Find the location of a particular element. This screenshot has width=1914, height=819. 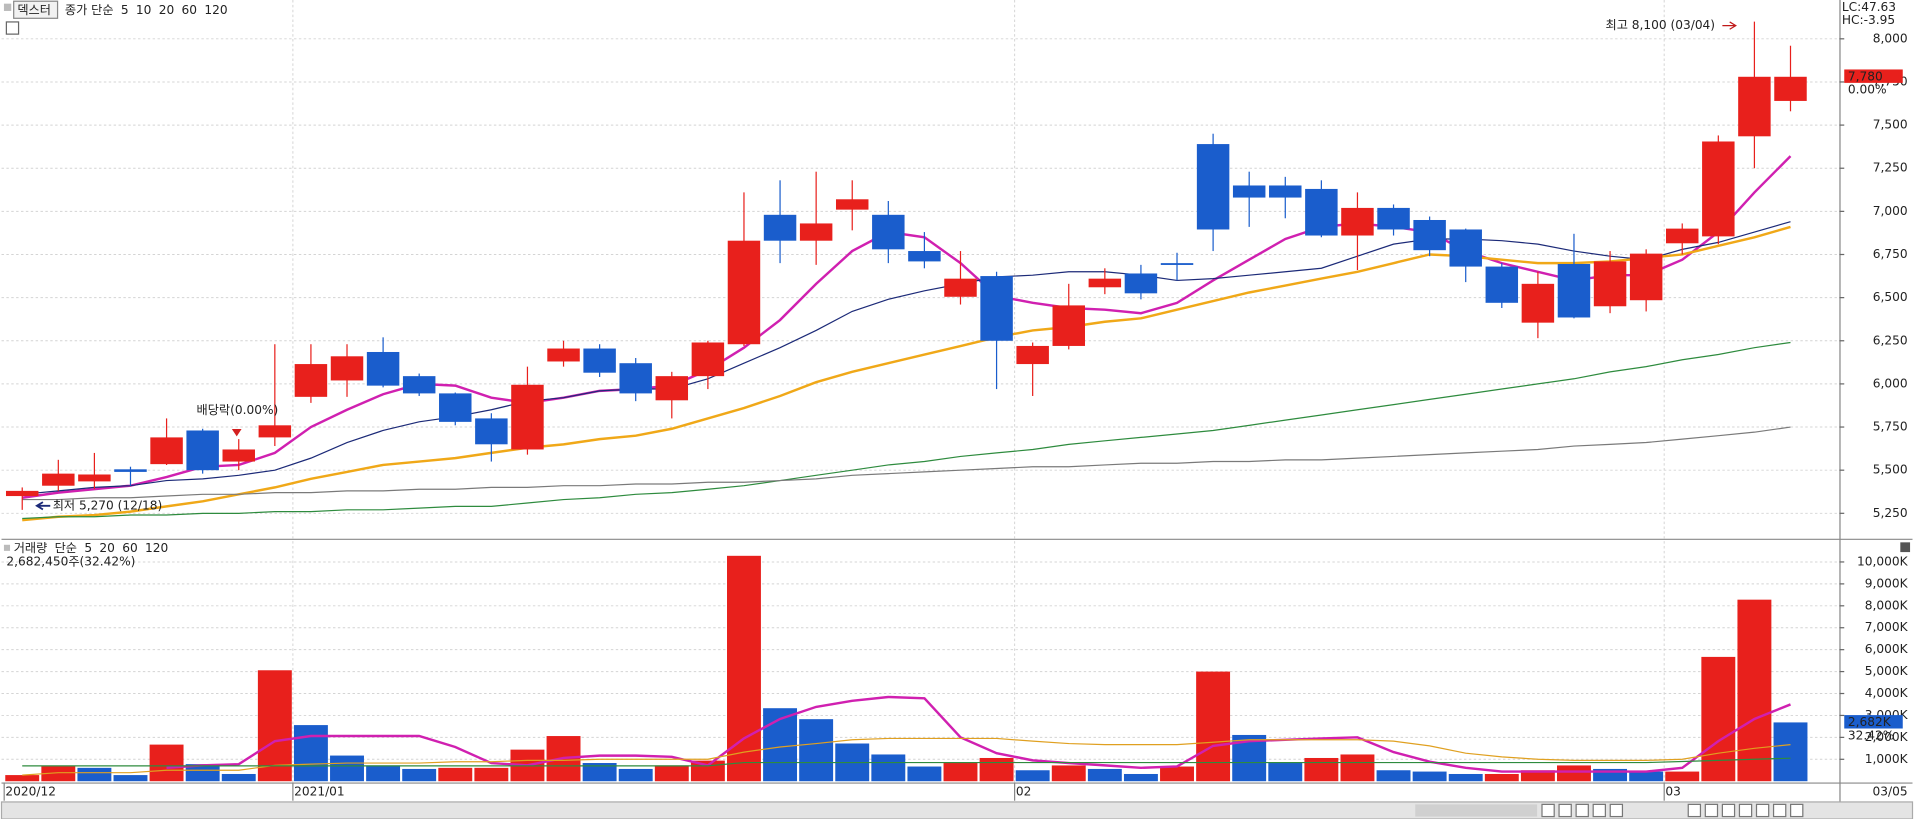

legend-entry: 120 is located at coordinates (156, 548).